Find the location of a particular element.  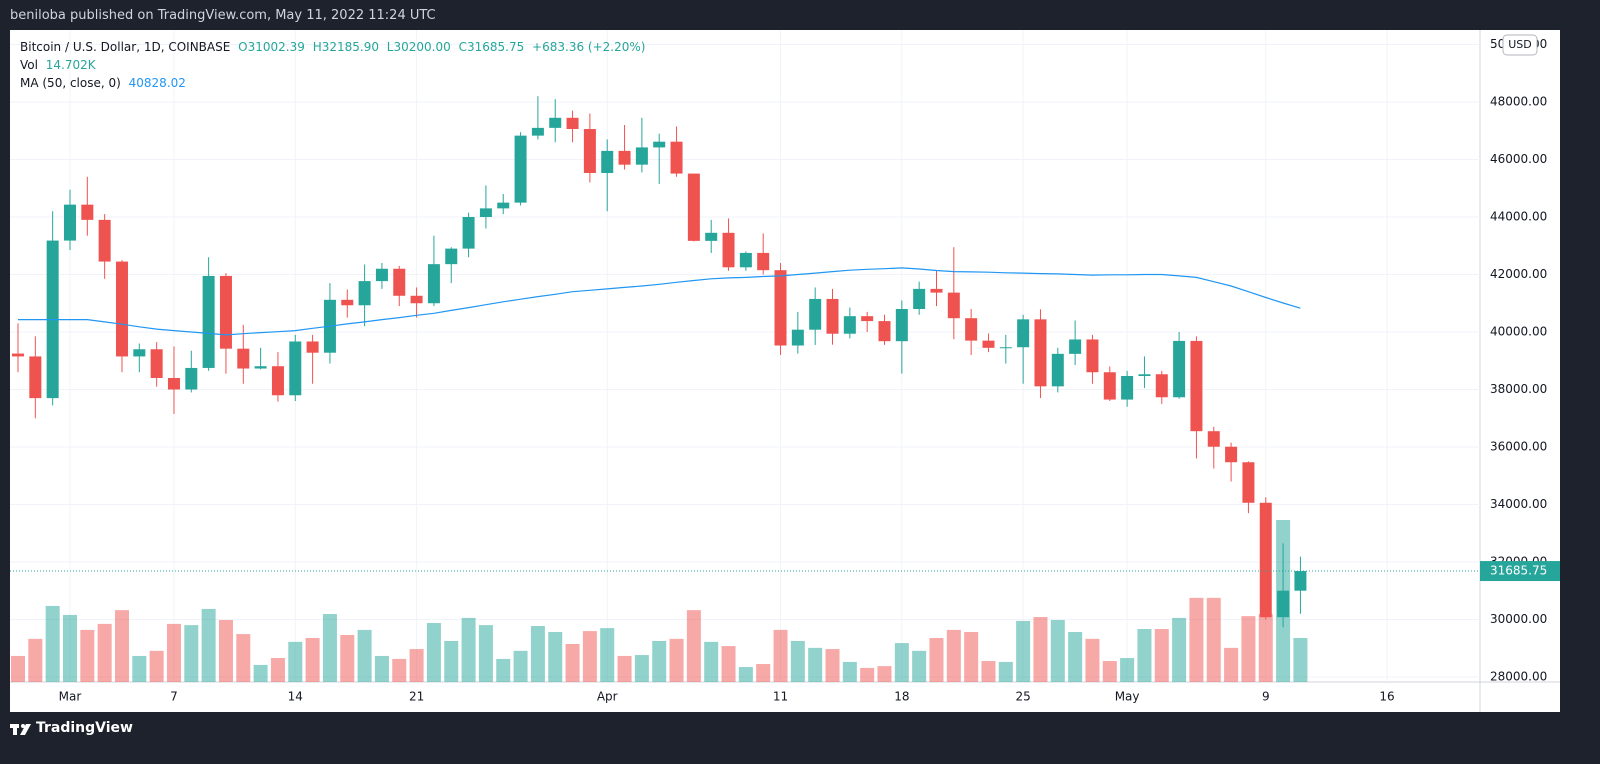

x-tick-label: Apr is located at coordinates (607, 697).